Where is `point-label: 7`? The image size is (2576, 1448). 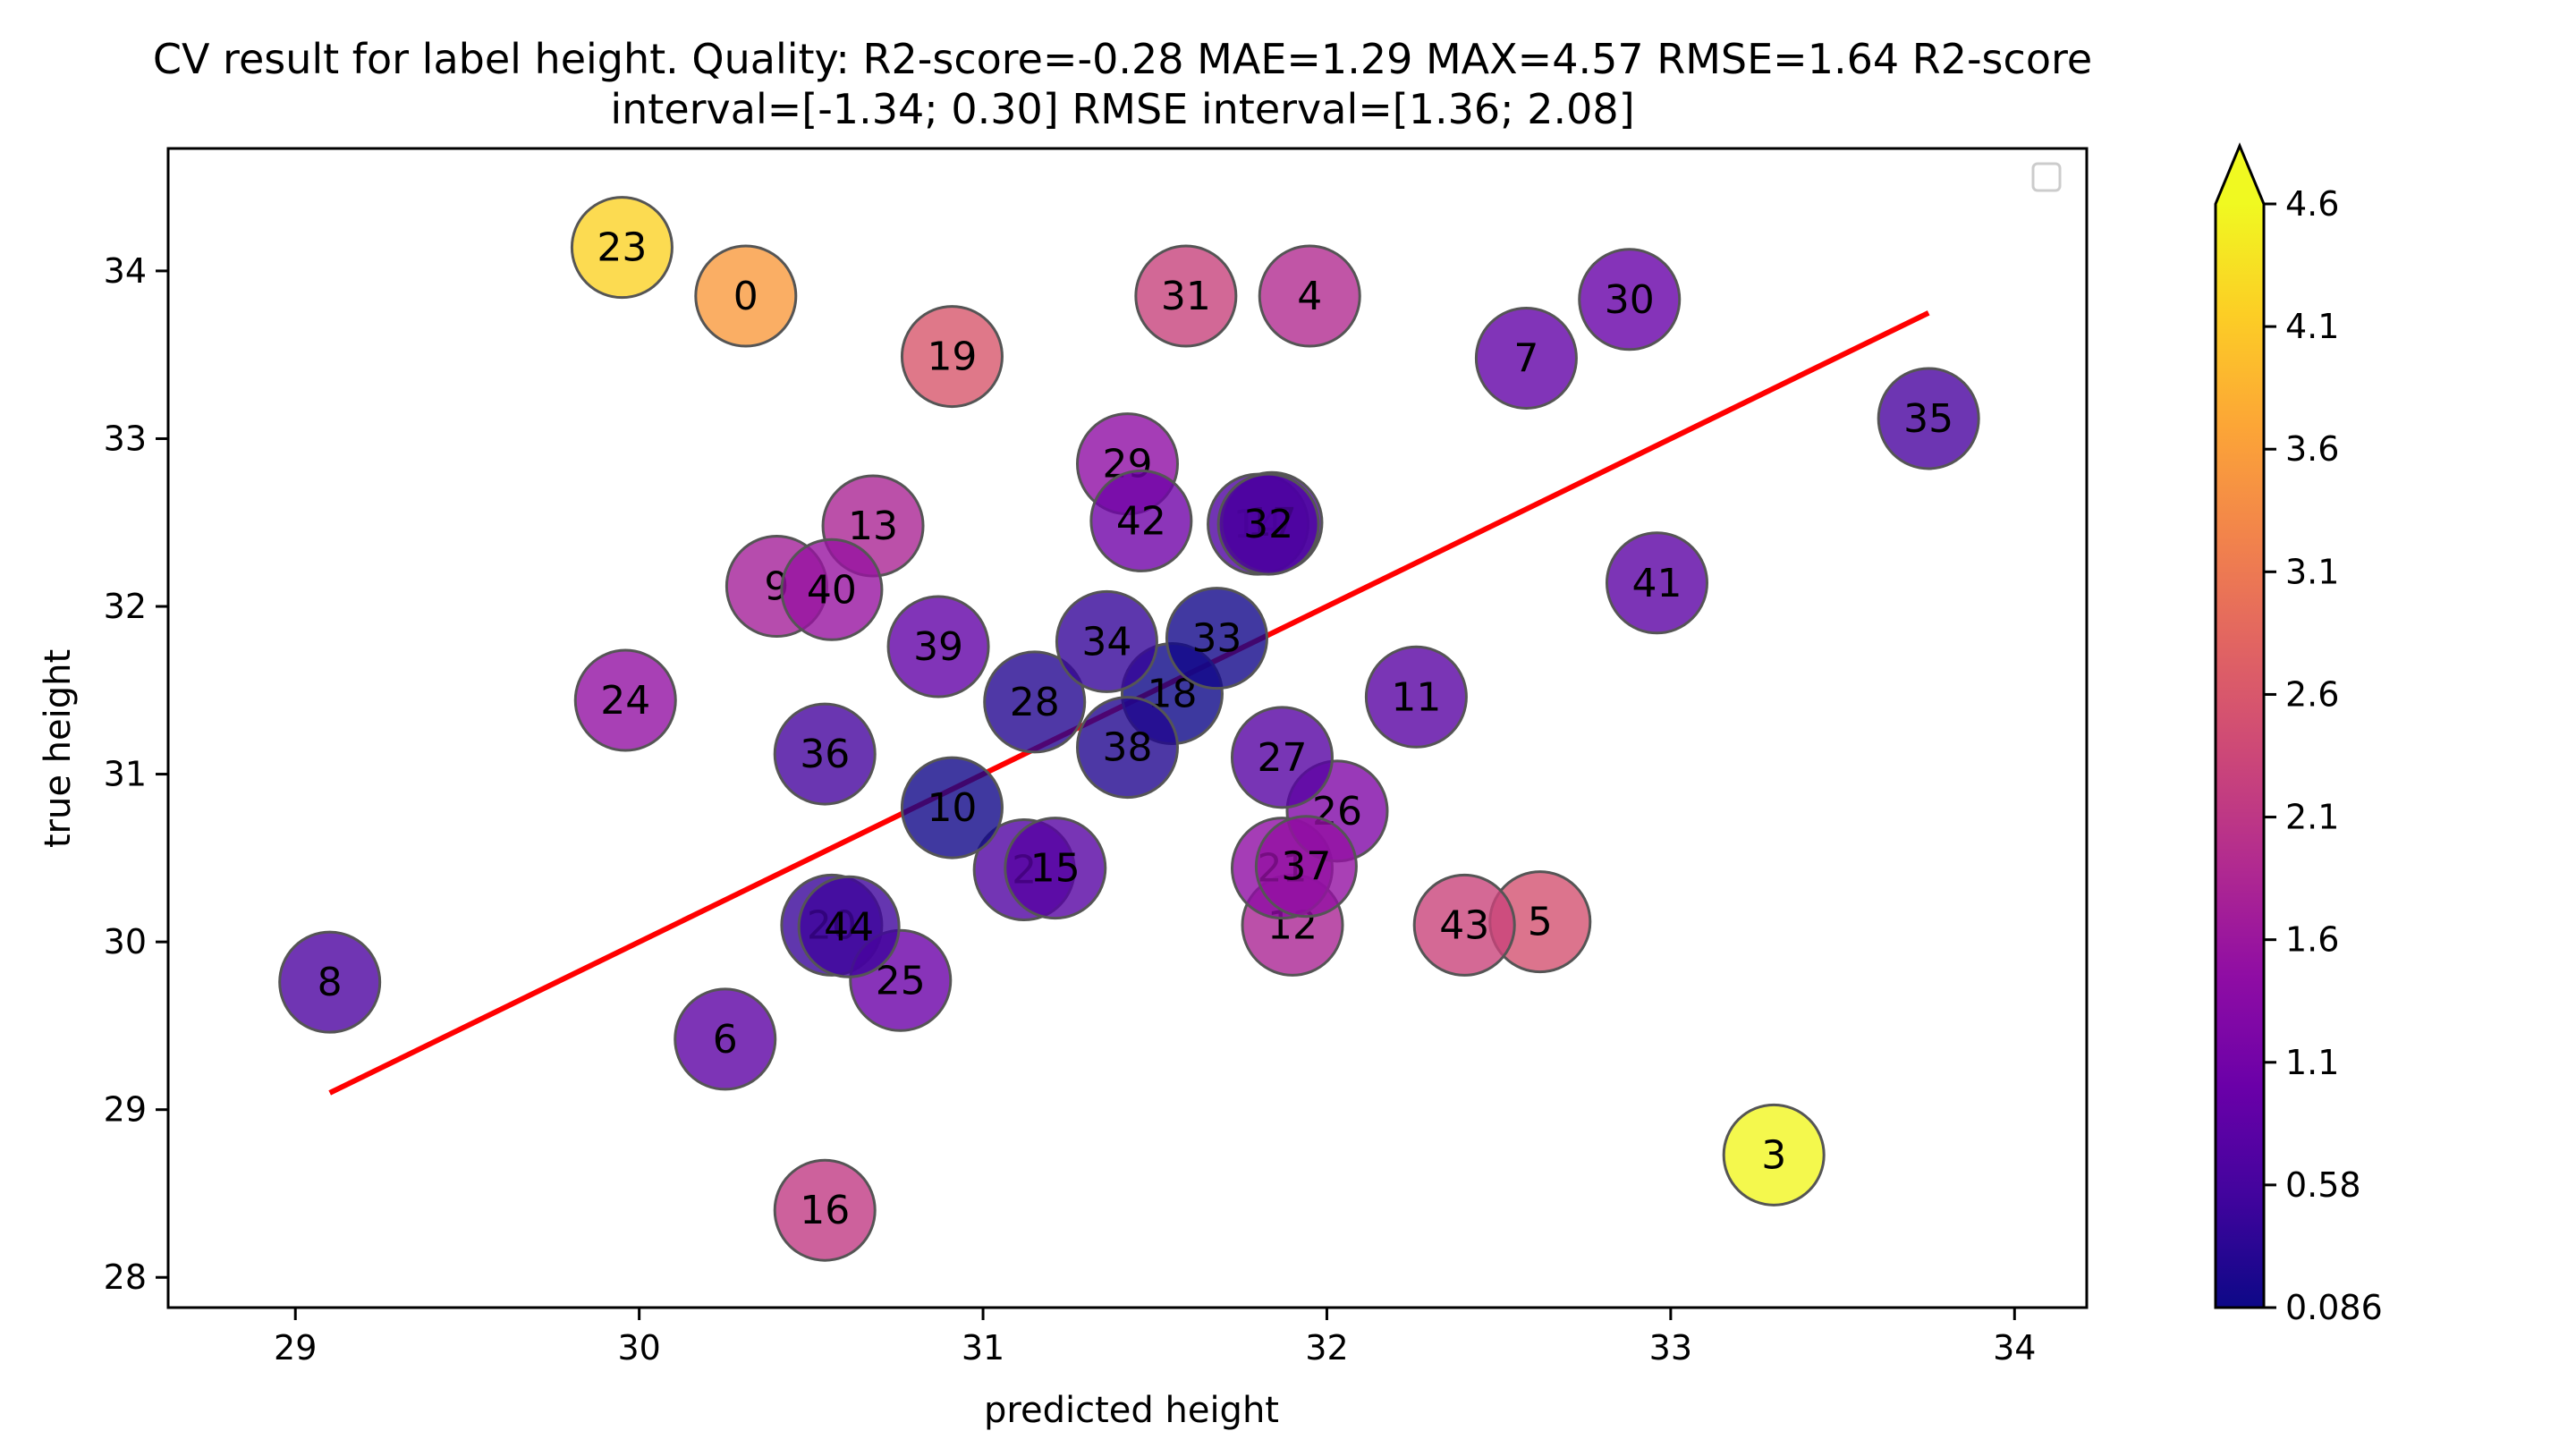 point-label: 7 is located at coordinates (1525, 358).